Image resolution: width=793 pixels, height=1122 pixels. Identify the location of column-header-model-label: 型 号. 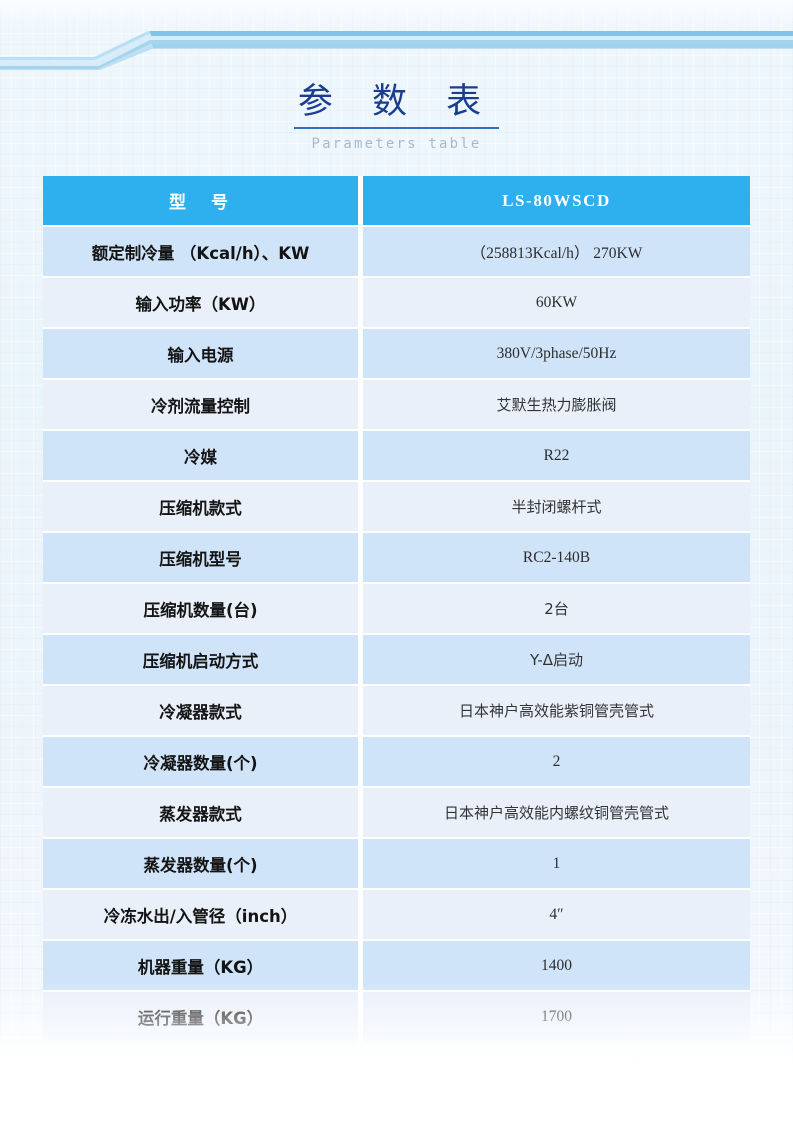
(200, 200).